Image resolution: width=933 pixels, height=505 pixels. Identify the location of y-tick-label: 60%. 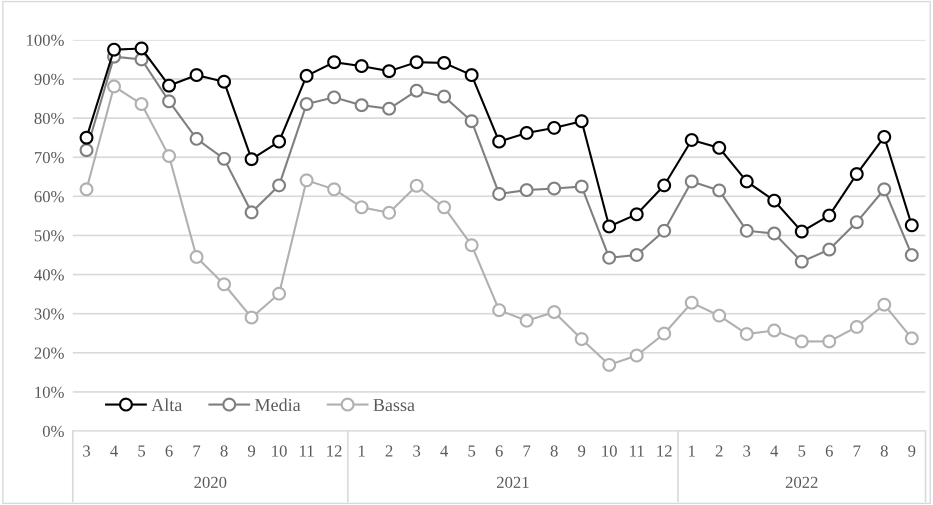
(49, 196).